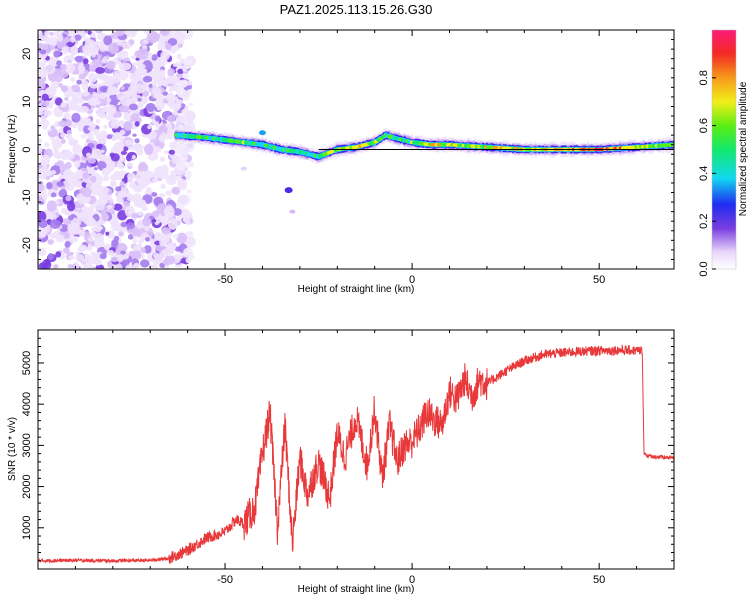 This screenshot has width=750, height=600. Describe the element at coordinates (225, 280) in the screenshot. I see `spectrogram-x-tick-label: -50` at that location.